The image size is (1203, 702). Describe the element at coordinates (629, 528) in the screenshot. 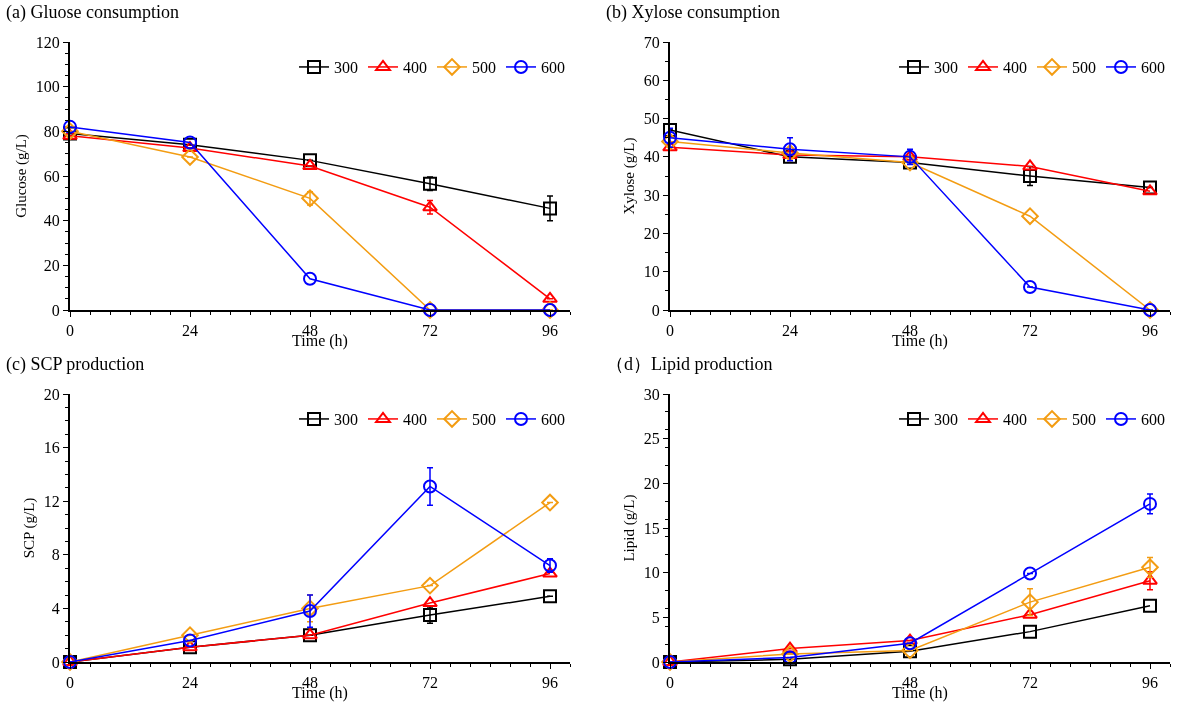

I see `y-axis-title: Lipid (g/L)` at that location.